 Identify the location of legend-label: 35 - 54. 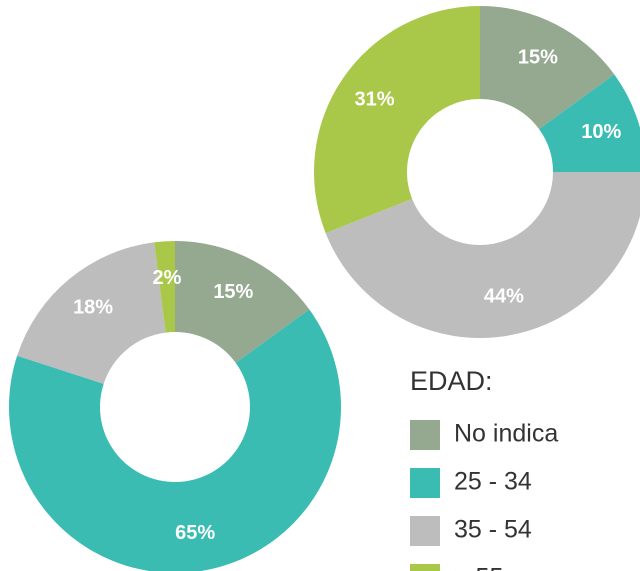
(493, 530).